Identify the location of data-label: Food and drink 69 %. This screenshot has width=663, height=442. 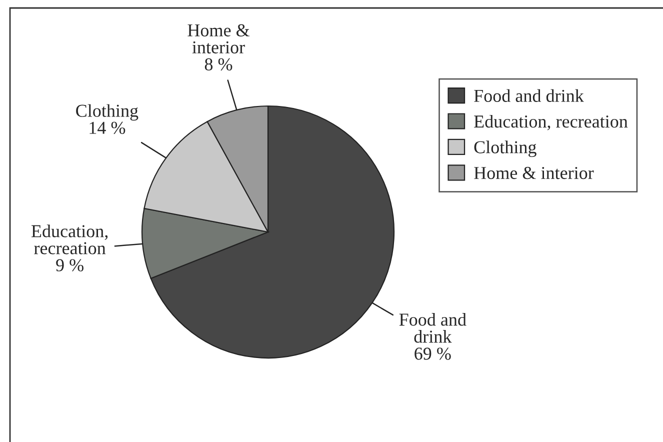
(432, 336).